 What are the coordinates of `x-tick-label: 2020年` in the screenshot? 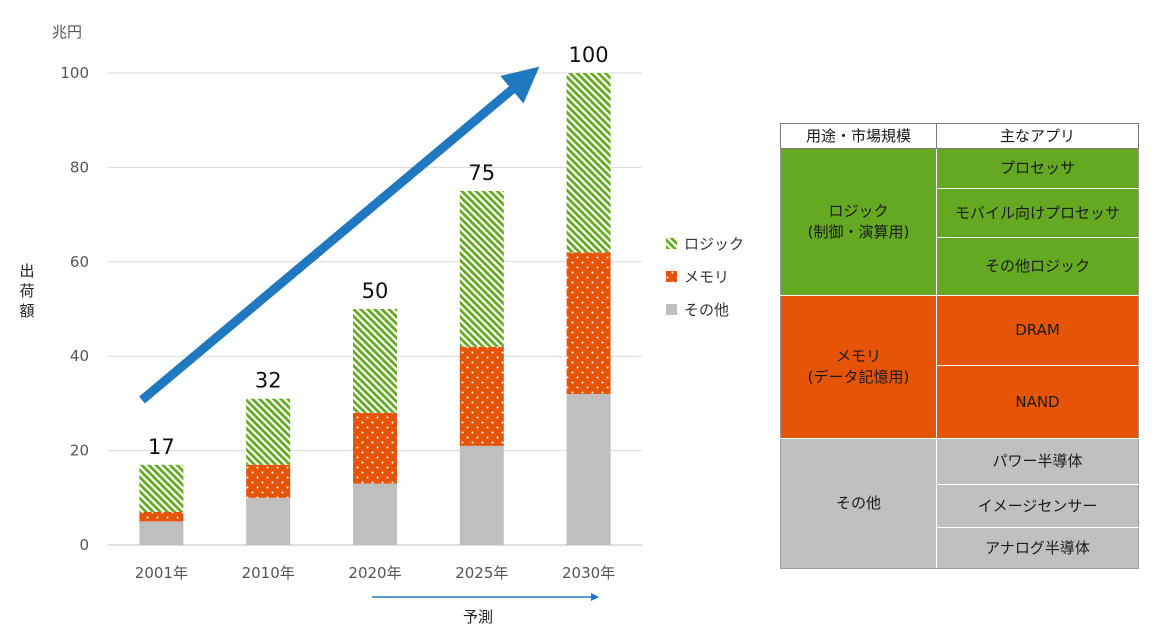 It's located at (374, 573).